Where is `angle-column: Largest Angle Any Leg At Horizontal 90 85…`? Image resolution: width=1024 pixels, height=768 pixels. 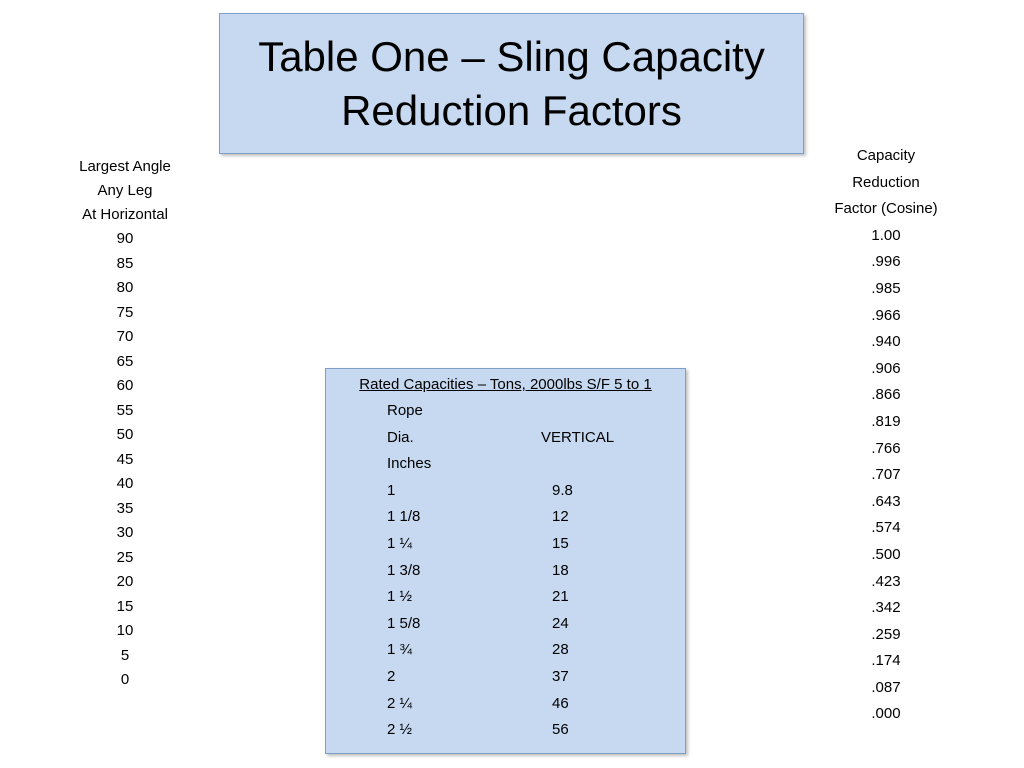 angle-column: Largest Angle Any Leg At Horizontal 90 85… is located at coordinates (125, 424).